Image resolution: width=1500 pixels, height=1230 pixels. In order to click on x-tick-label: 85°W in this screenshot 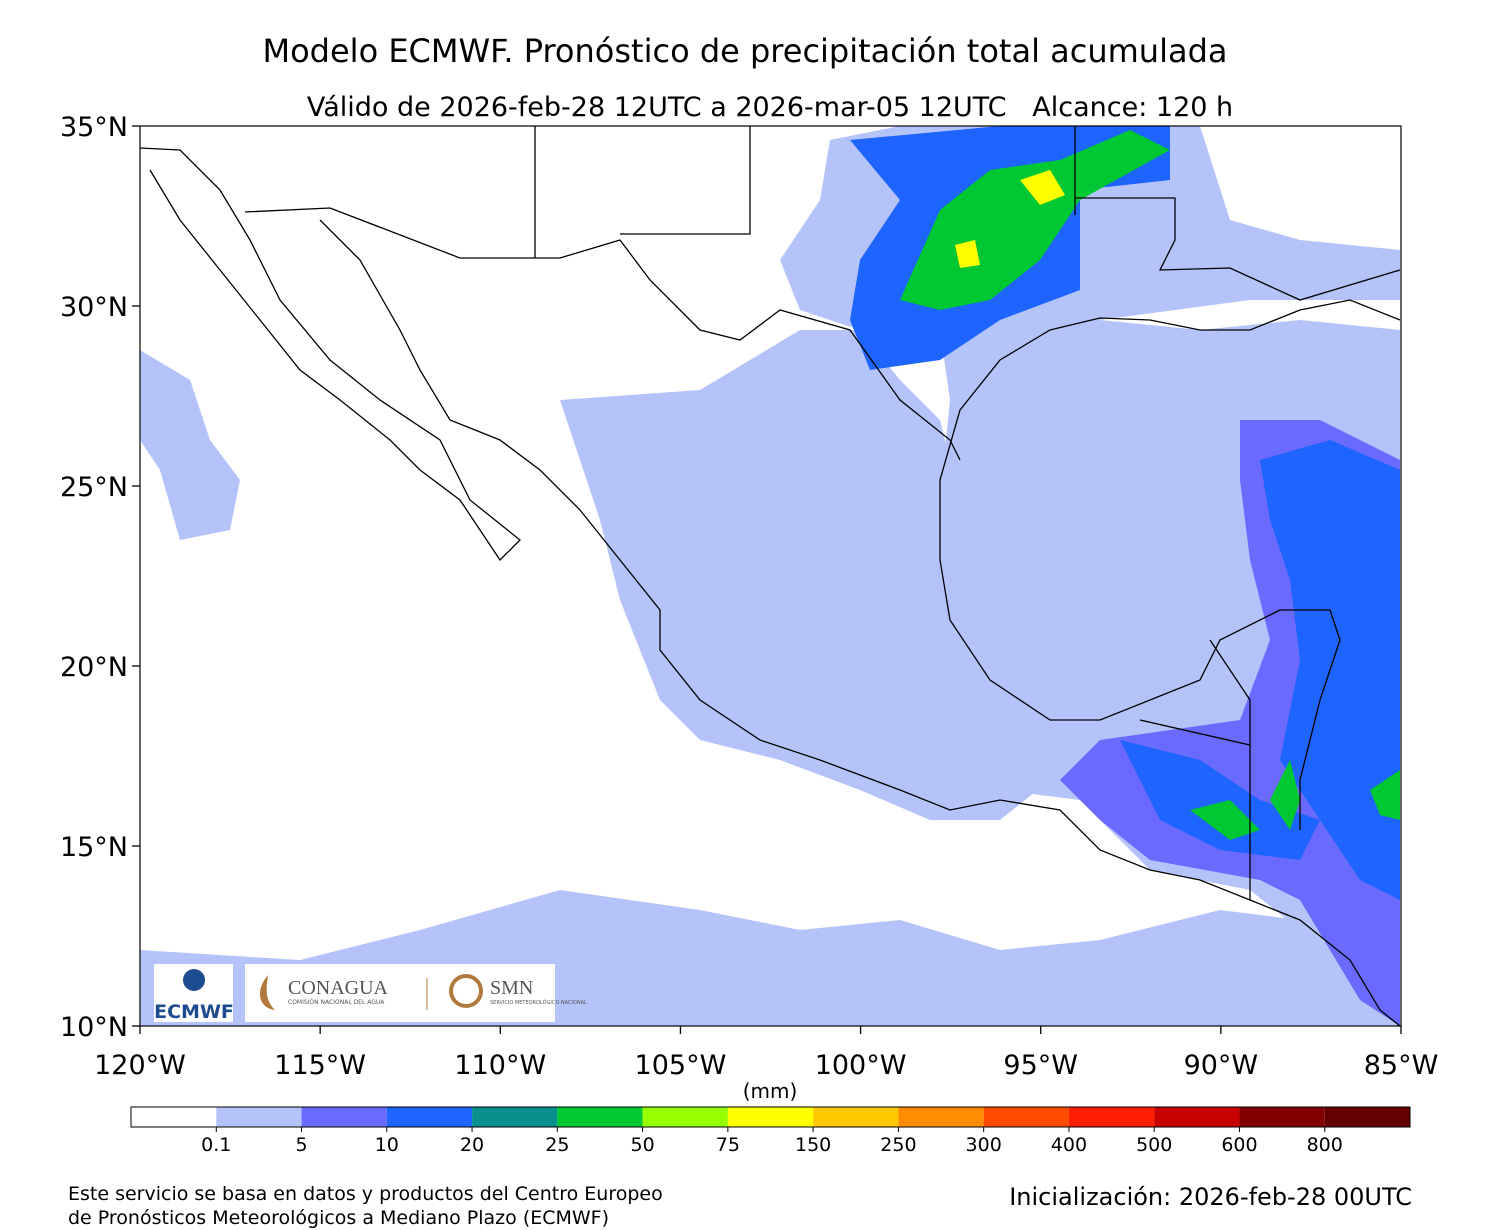, I will do `click(1401, 1065)`.